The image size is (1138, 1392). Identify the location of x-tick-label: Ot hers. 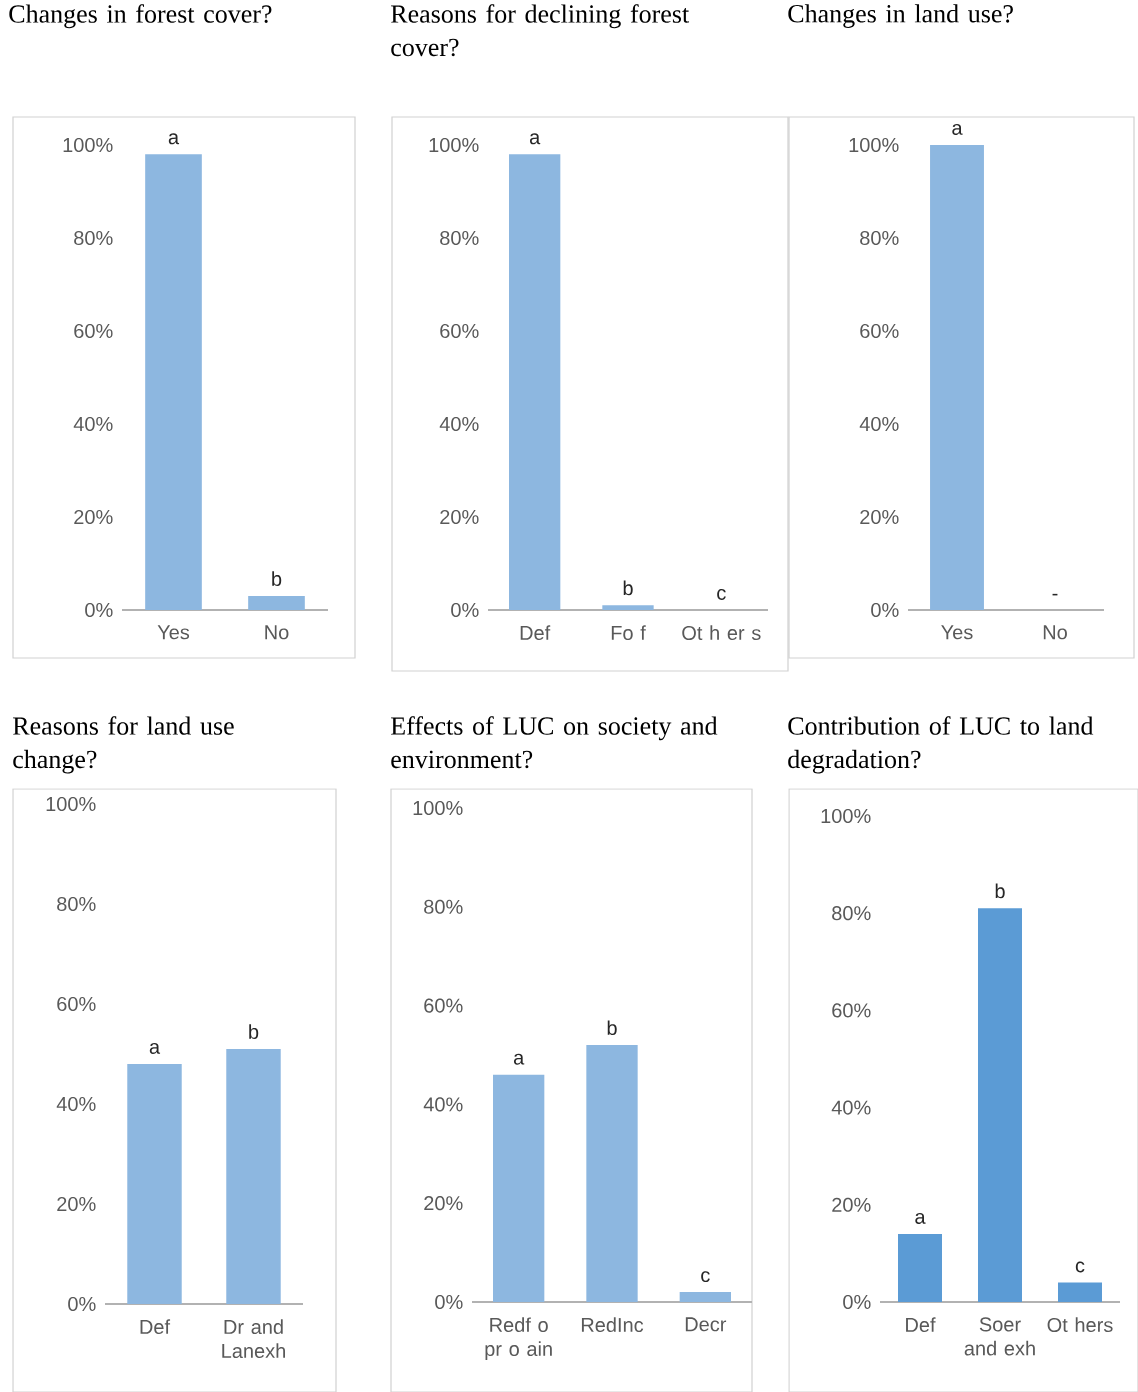
(1080, 1325).